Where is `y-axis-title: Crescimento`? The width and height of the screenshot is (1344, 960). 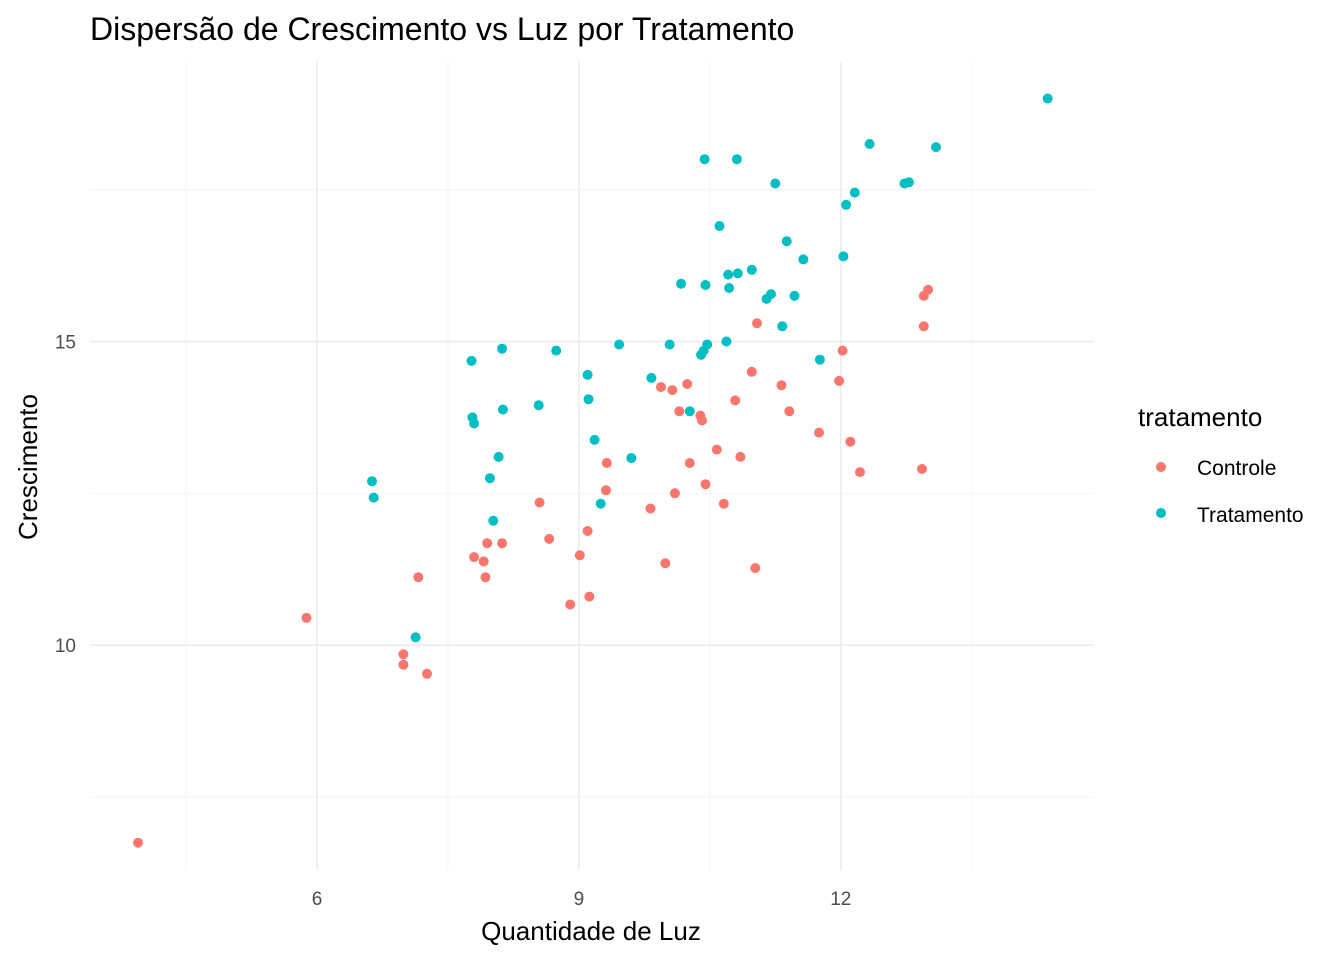
y-axis-title: Crescimento is located at coordinates (28, 467).